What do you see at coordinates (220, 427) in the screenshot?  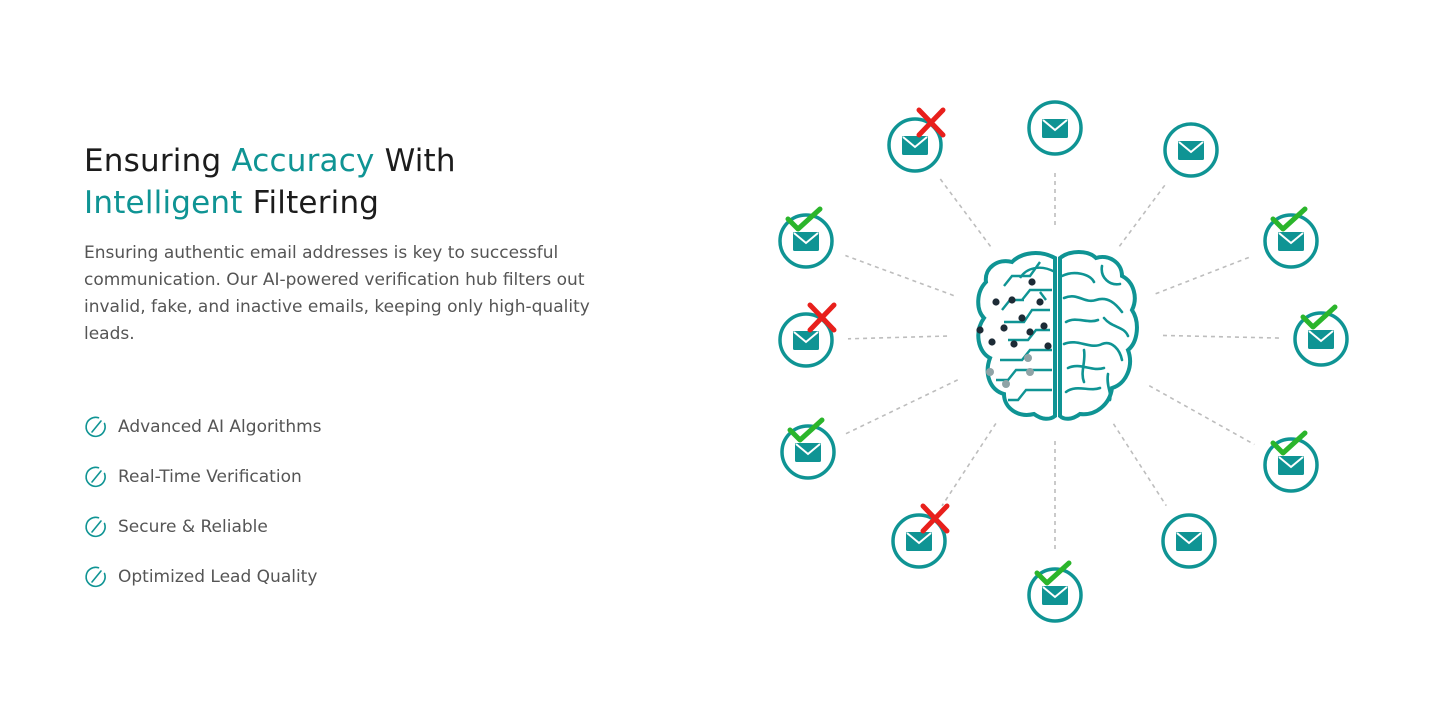 I see `feature-label: Advanced AI Algorithms` at bounding box center [220, 427].